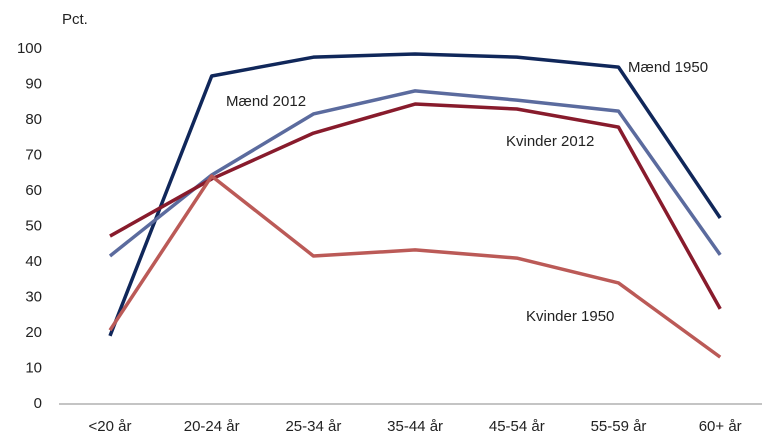 This screenshot has width=762, height=439. What do you see at coordinates (517, 426) in the screenshot?
I see `x-tick-label: 45-54 år` at bounding box center [517, 426].